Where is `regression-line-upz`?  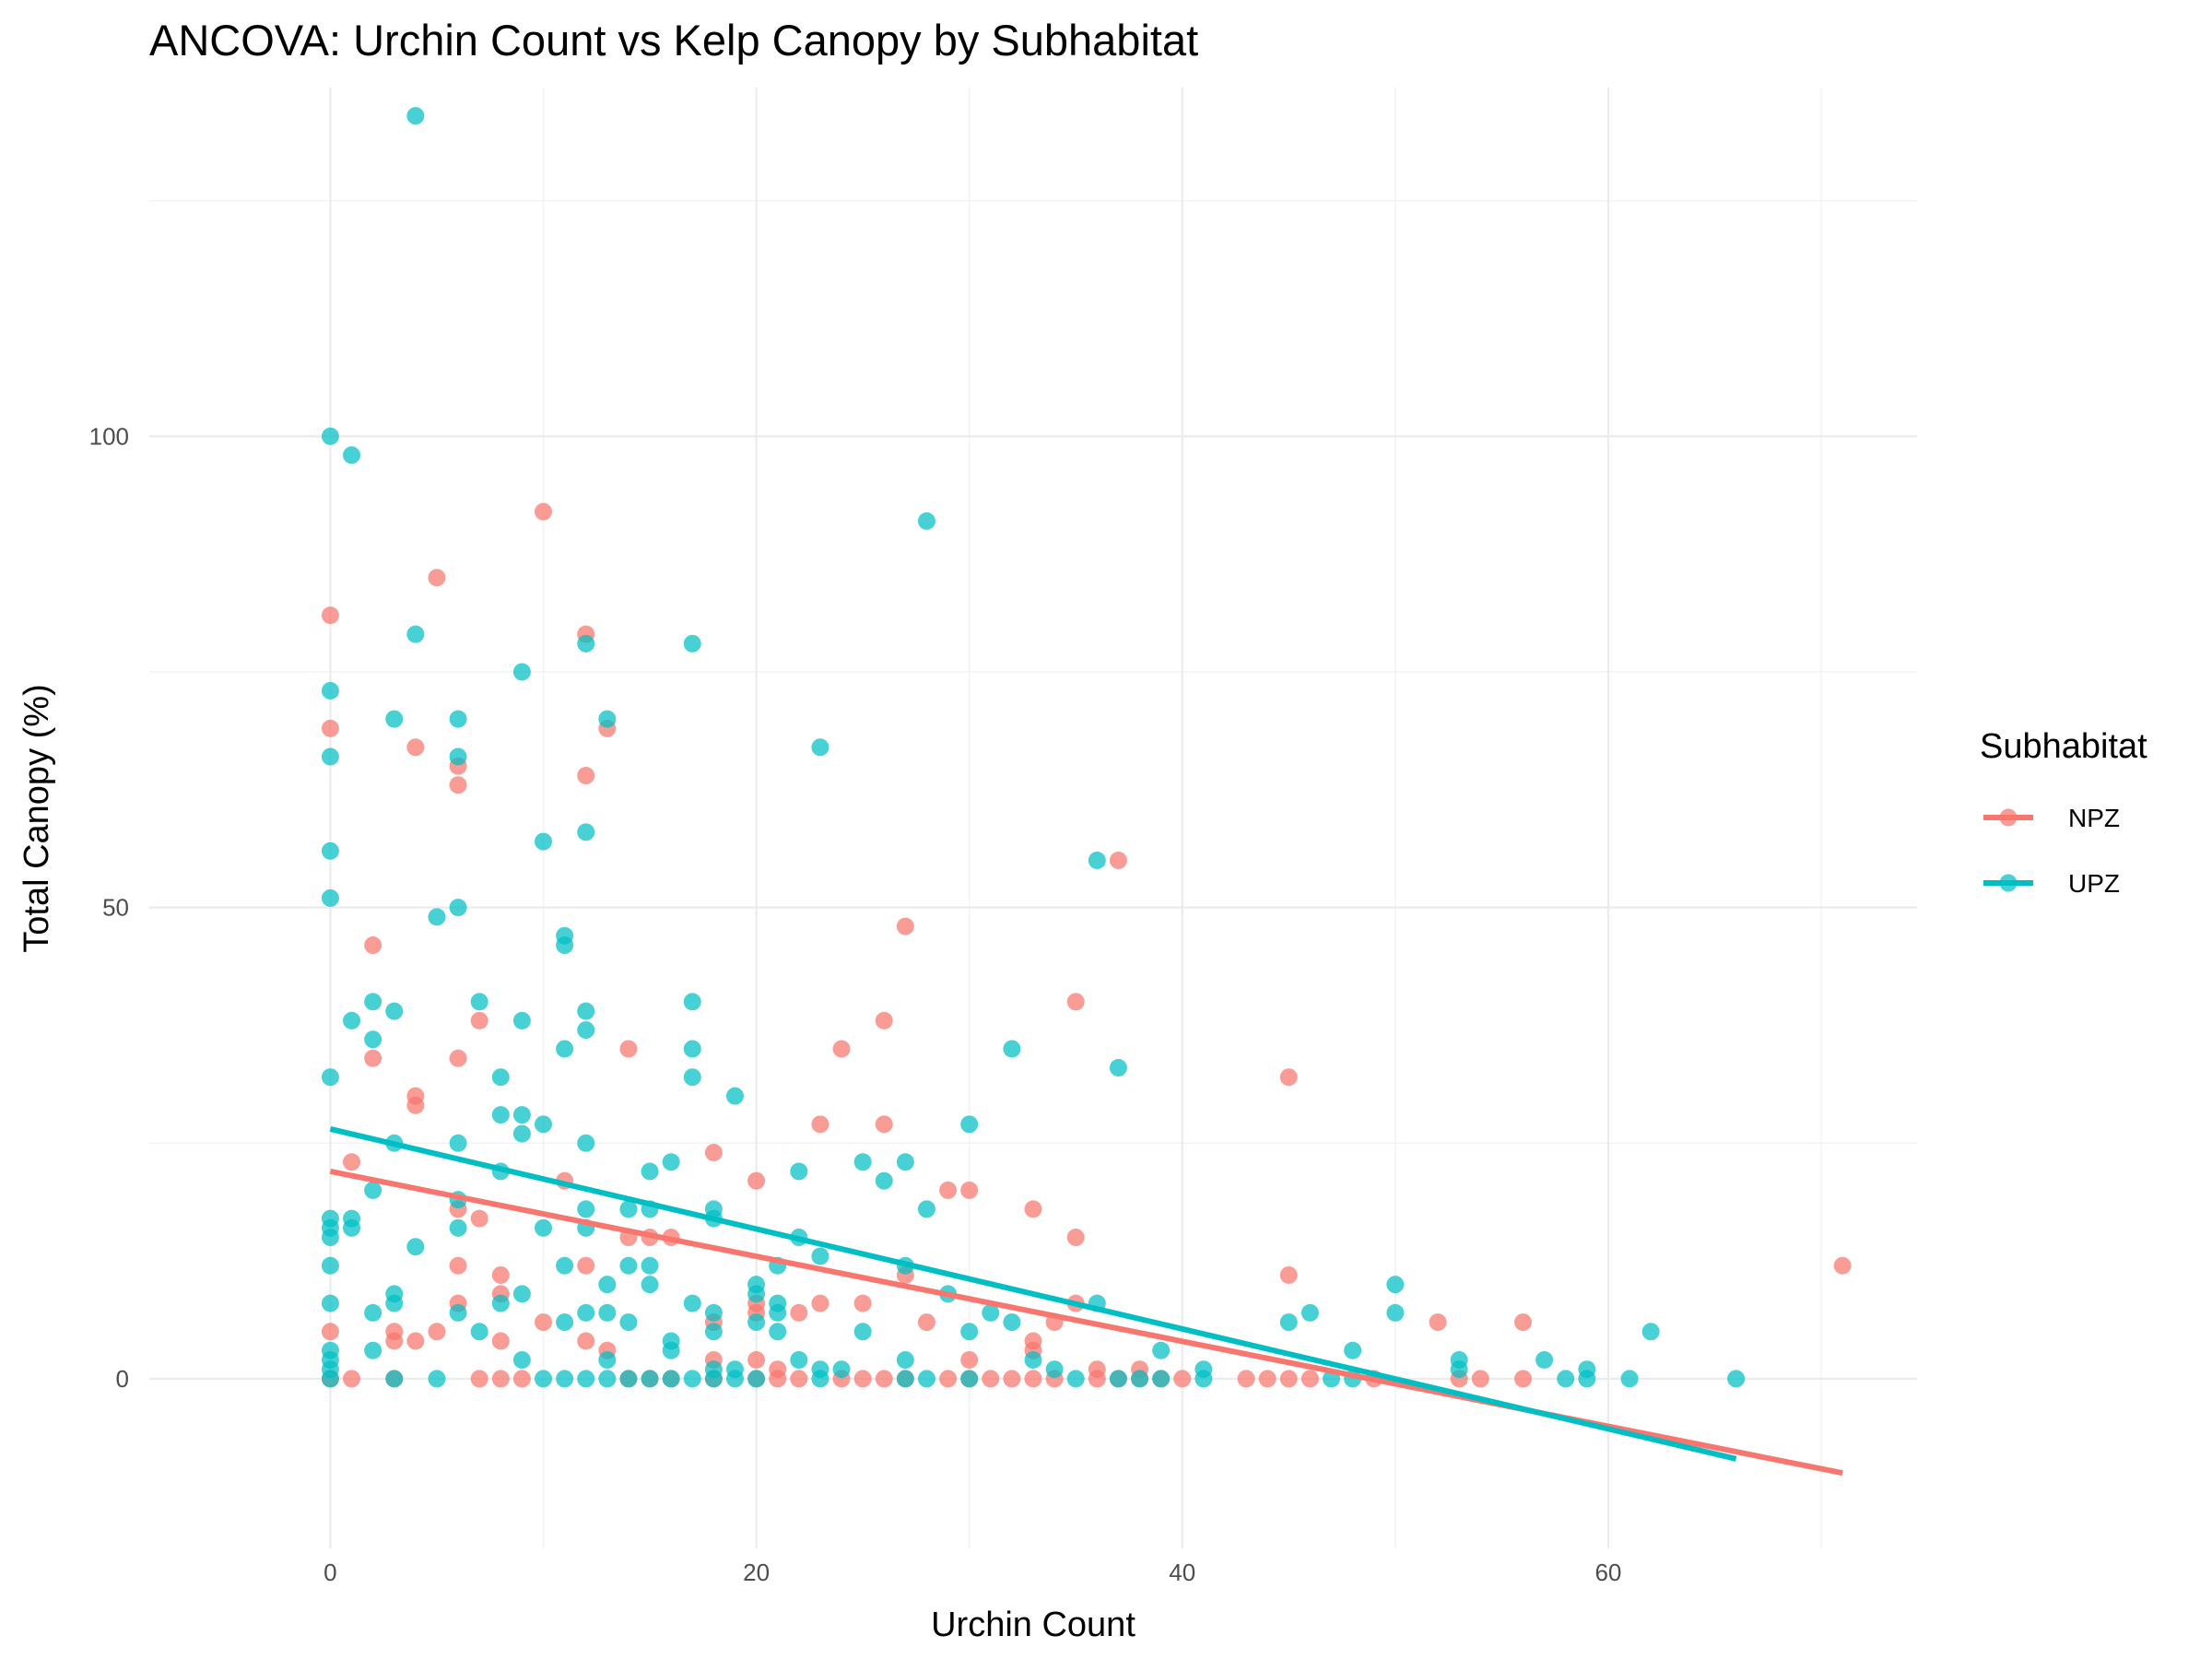 regression-line-upz is located at coordinates (1033, 1294).